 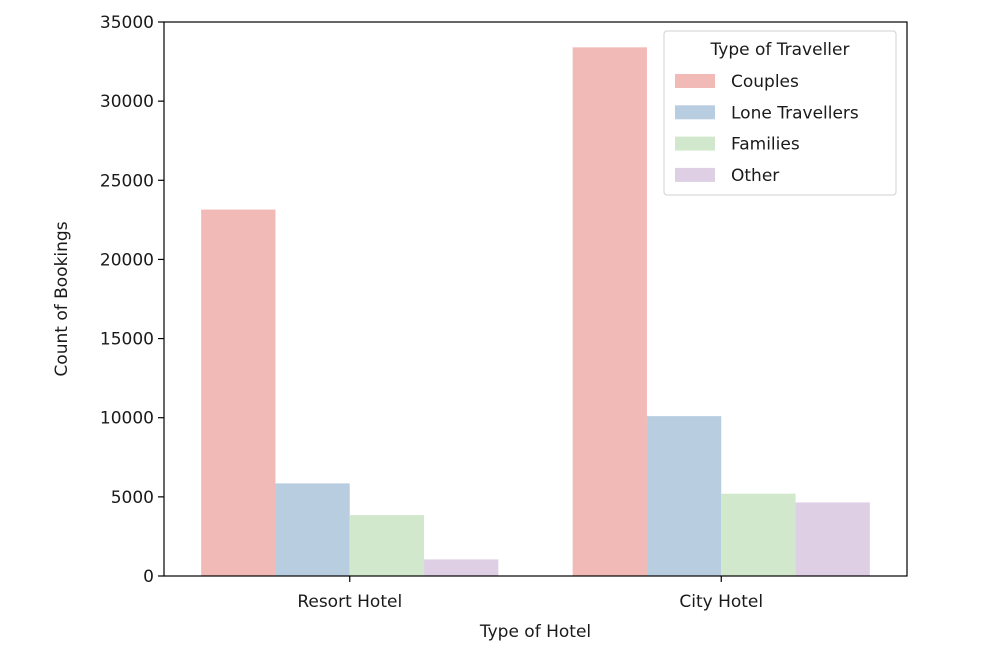 What do you see at coordinates (132, 498) in the screenshot?
I see `y-tick-label: 5000` at bounding box center [132, 498].